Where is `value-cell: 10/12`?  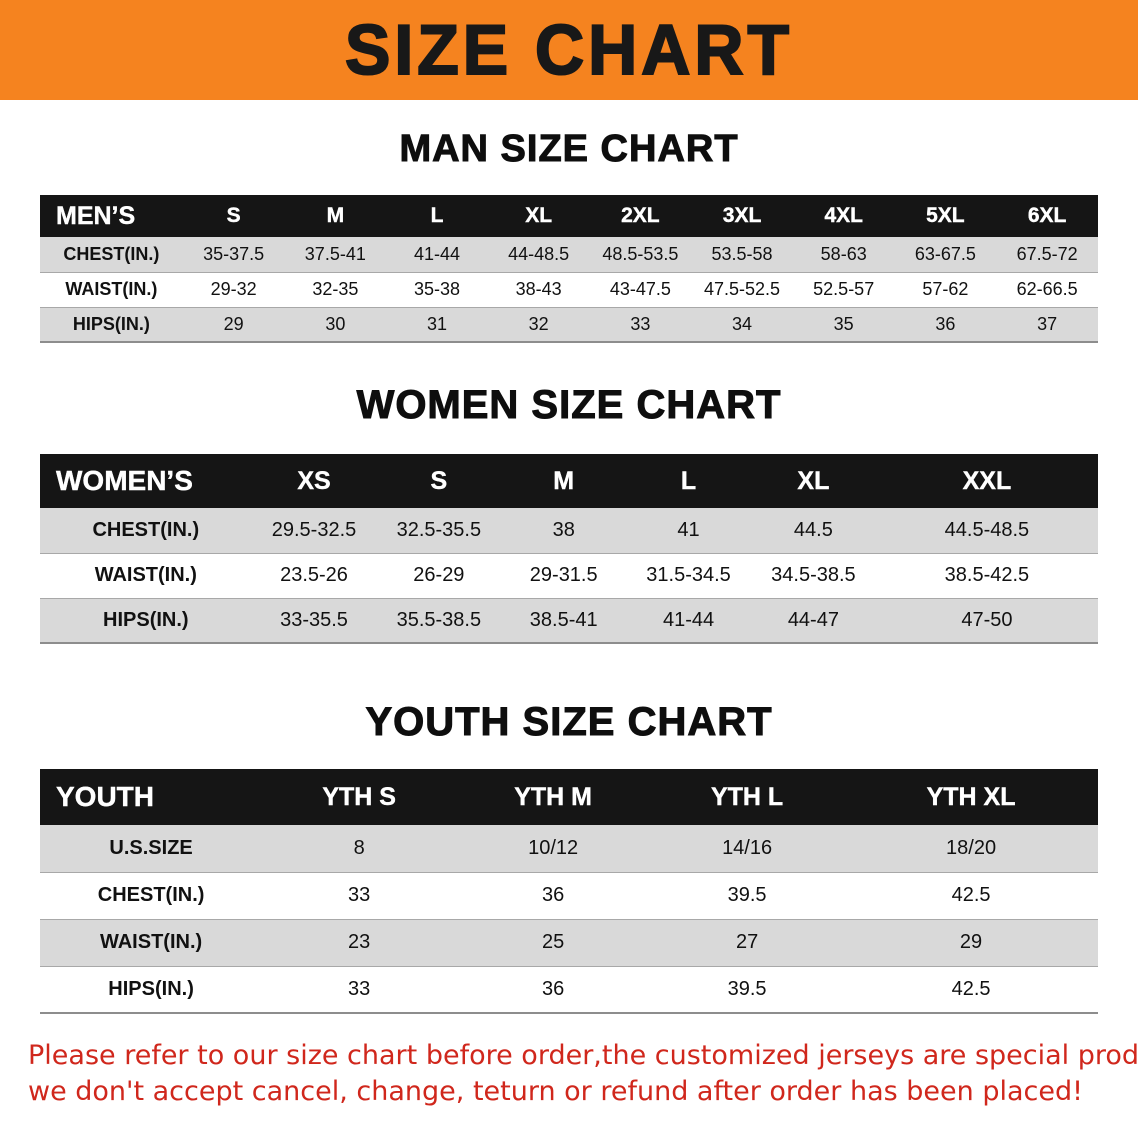
value-cell: 10/12 is located at coordinates (553, 847).